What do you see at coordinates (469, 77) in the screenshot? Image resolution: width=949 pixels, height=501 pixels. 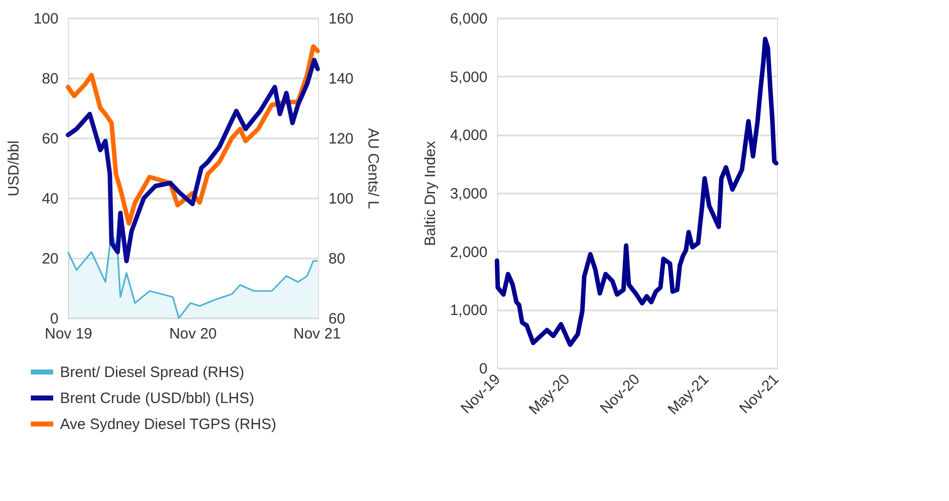 I see `y-tick-label: 5,000` at bounding box center [469, 77].